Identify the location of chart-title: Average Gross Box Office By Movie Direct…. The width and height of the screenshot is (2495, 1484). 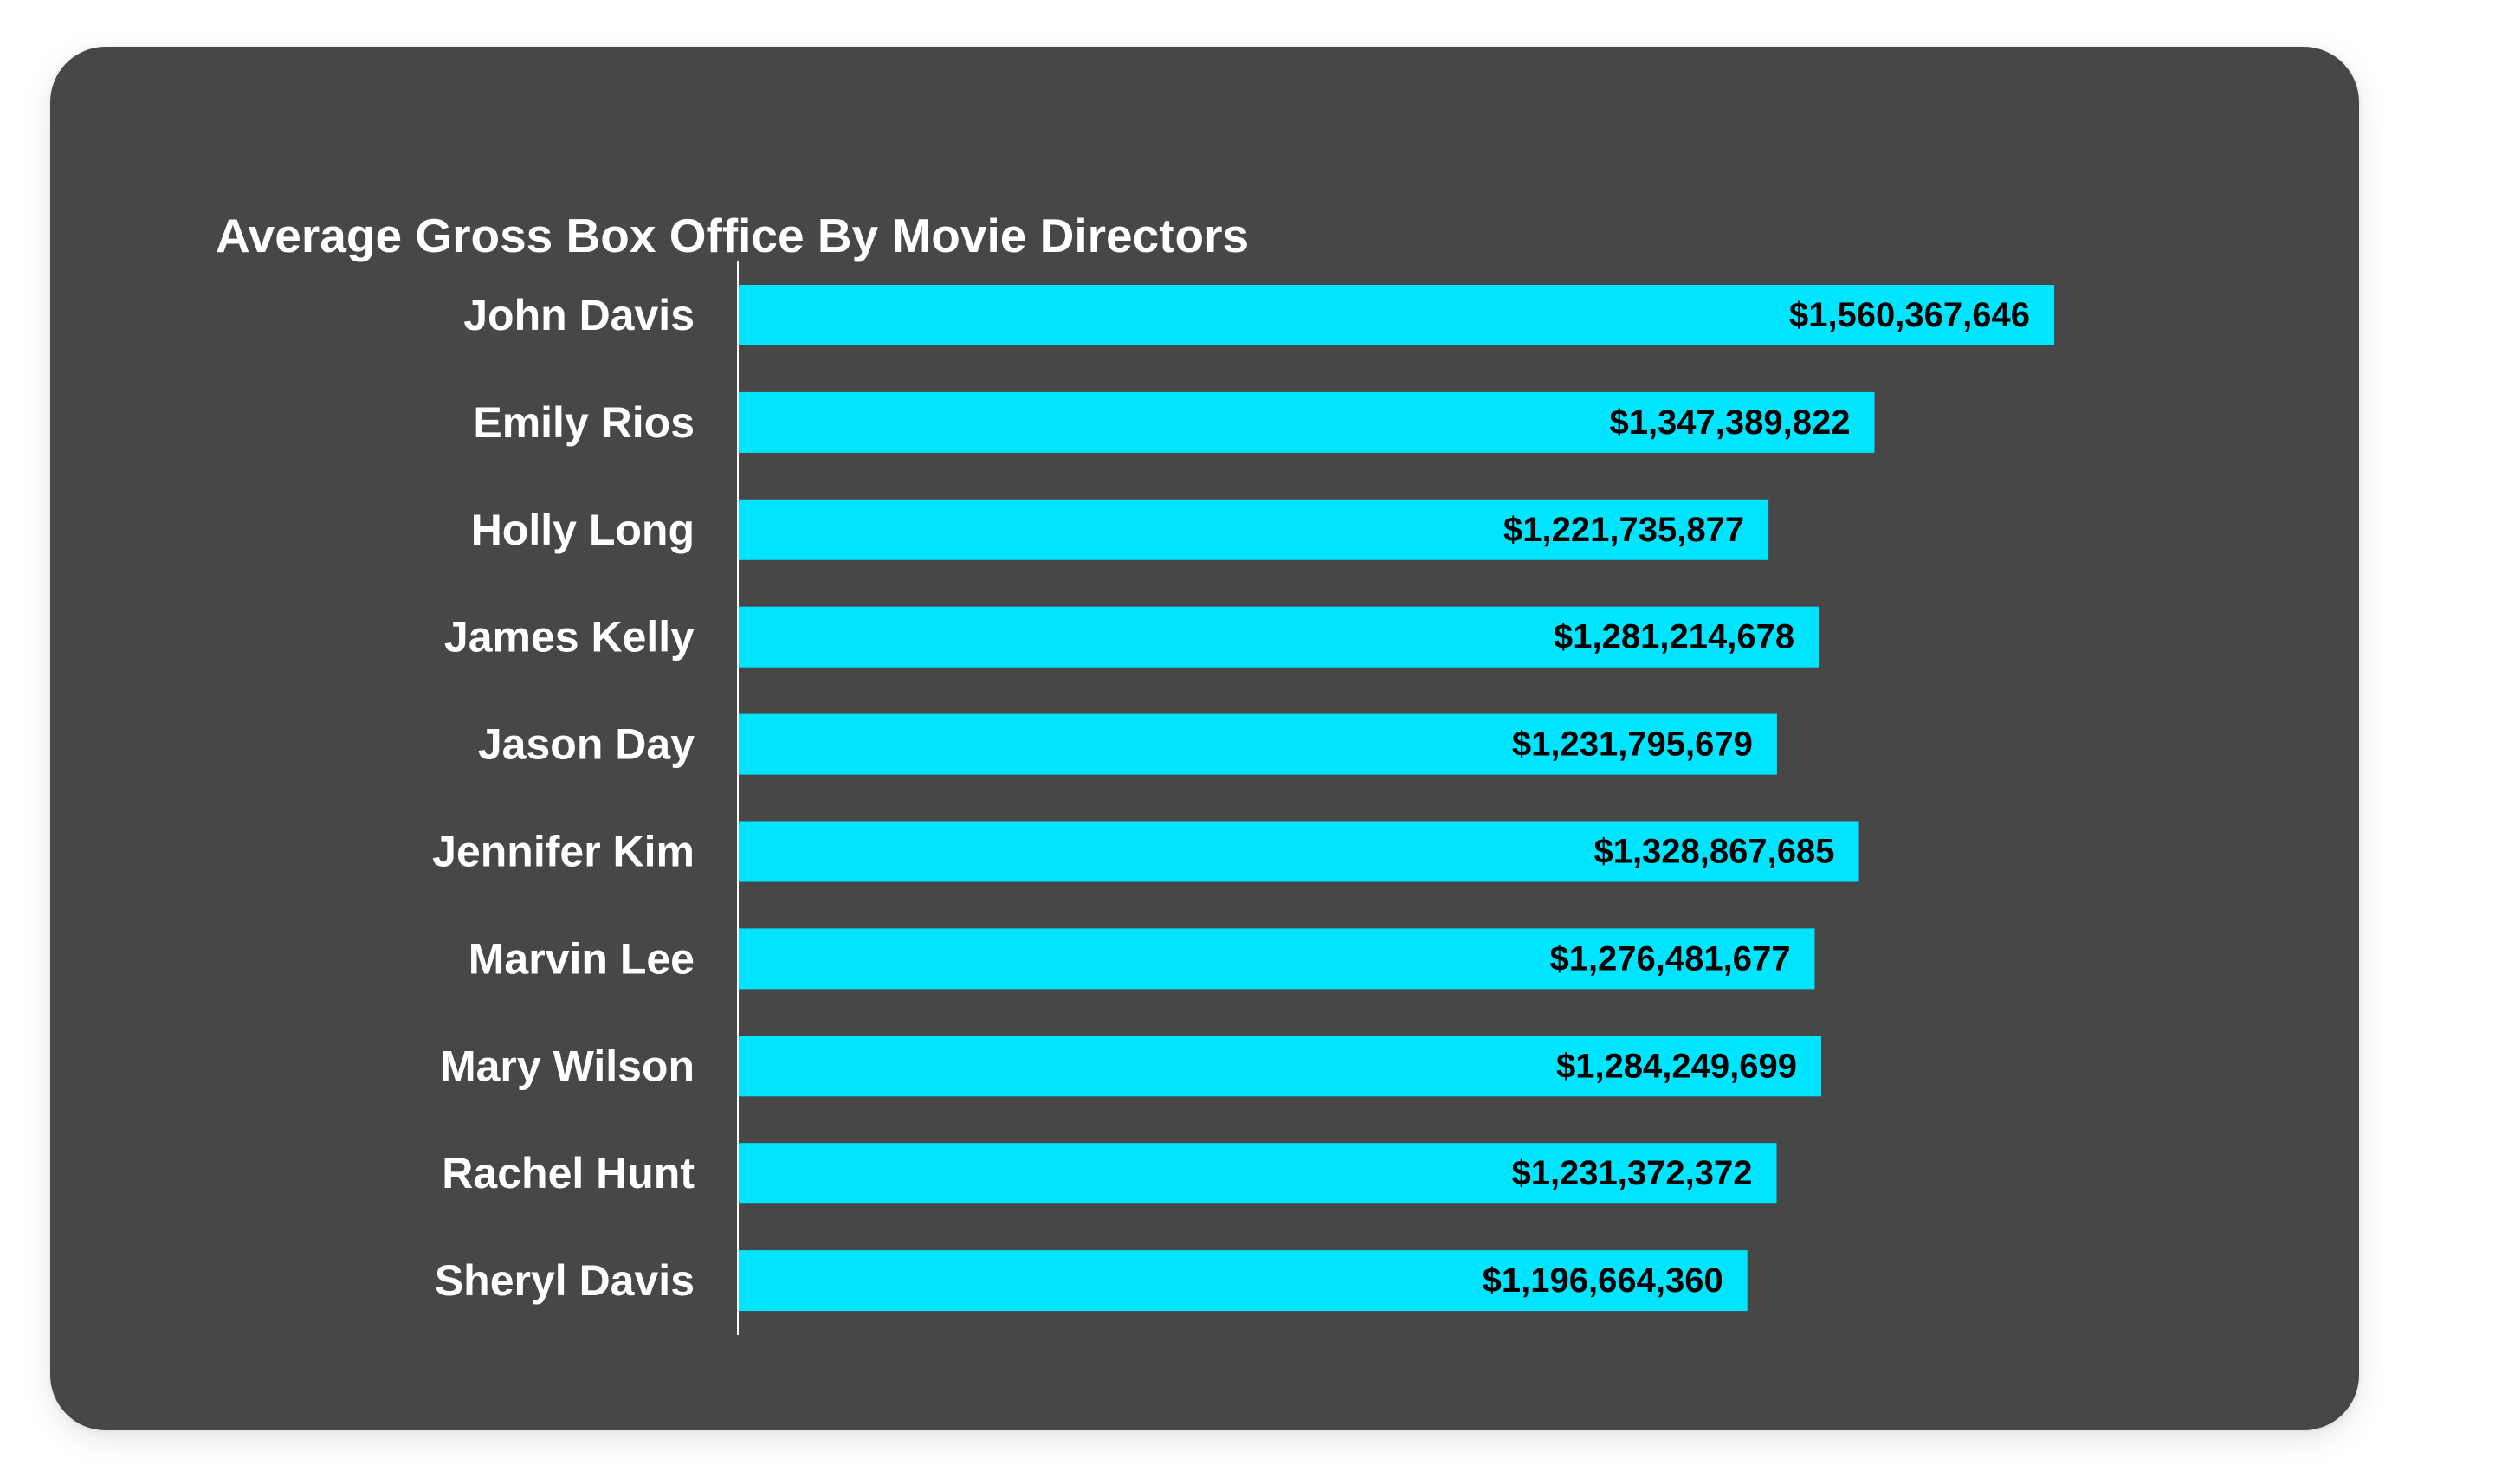
(733, 236).